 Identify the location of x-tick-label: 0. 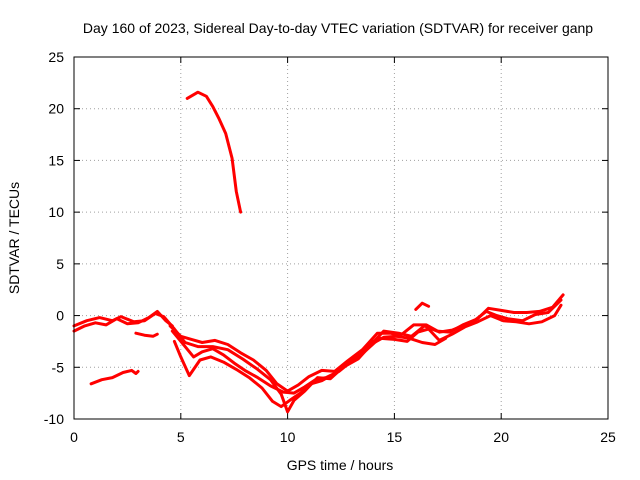
(74, 437).